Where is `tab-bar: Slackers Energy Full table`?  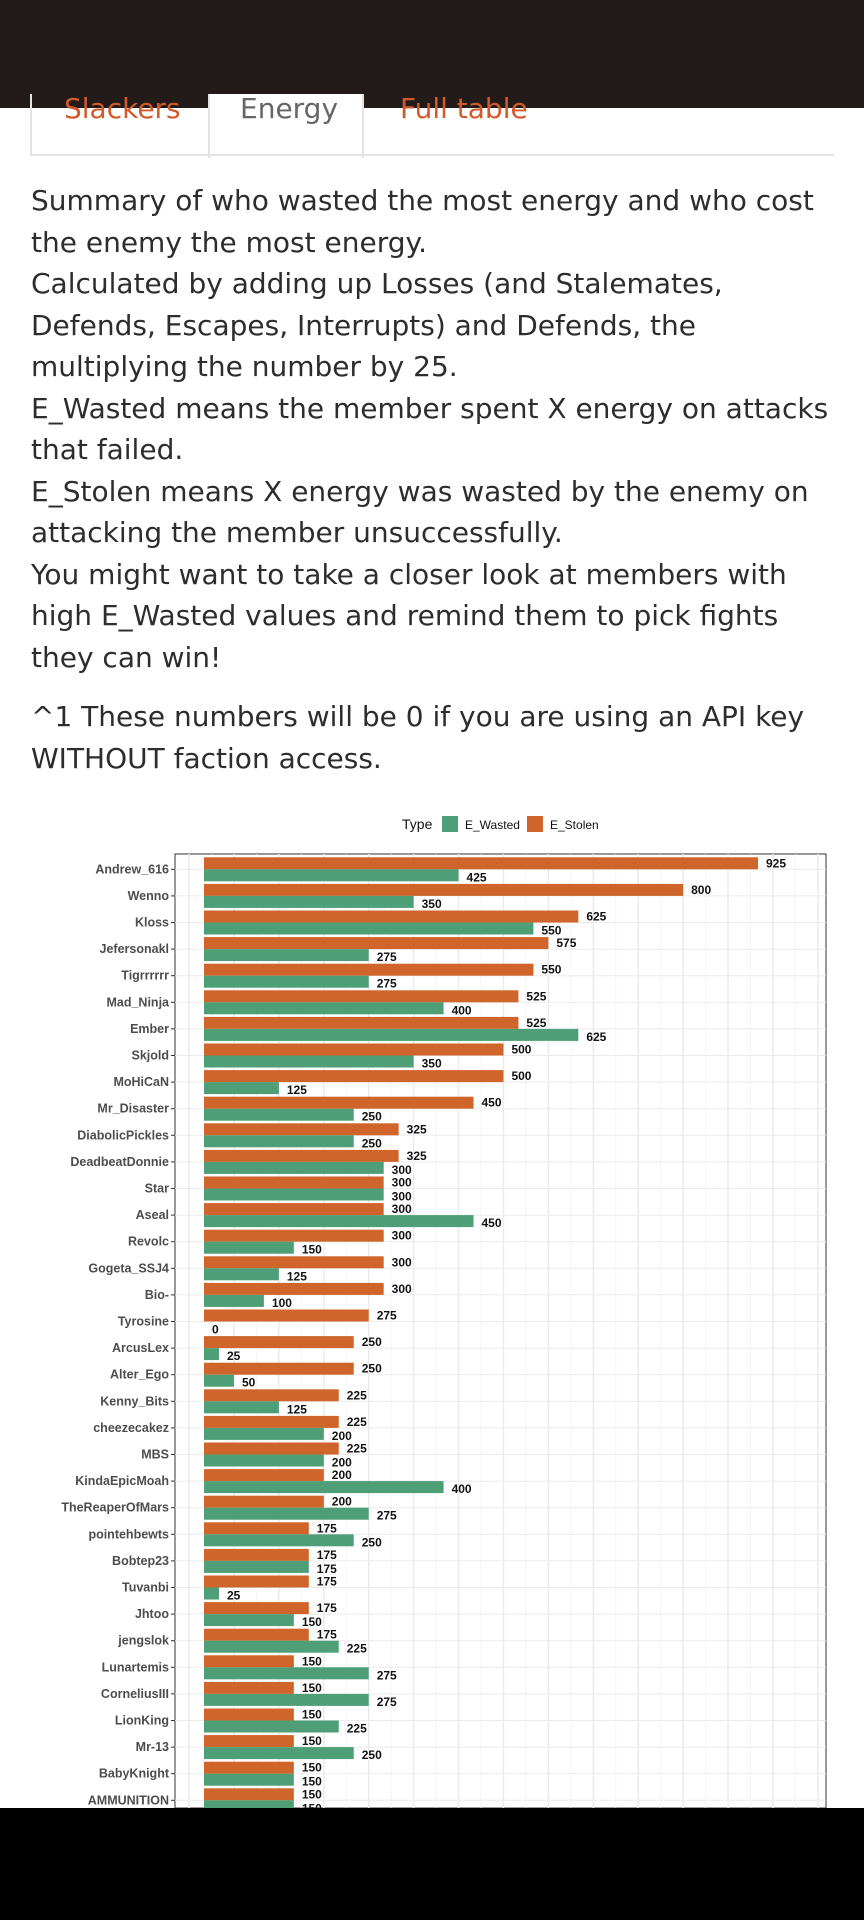 tab-bar: Slackers Energy Full table is located at coordinates (432, 126).